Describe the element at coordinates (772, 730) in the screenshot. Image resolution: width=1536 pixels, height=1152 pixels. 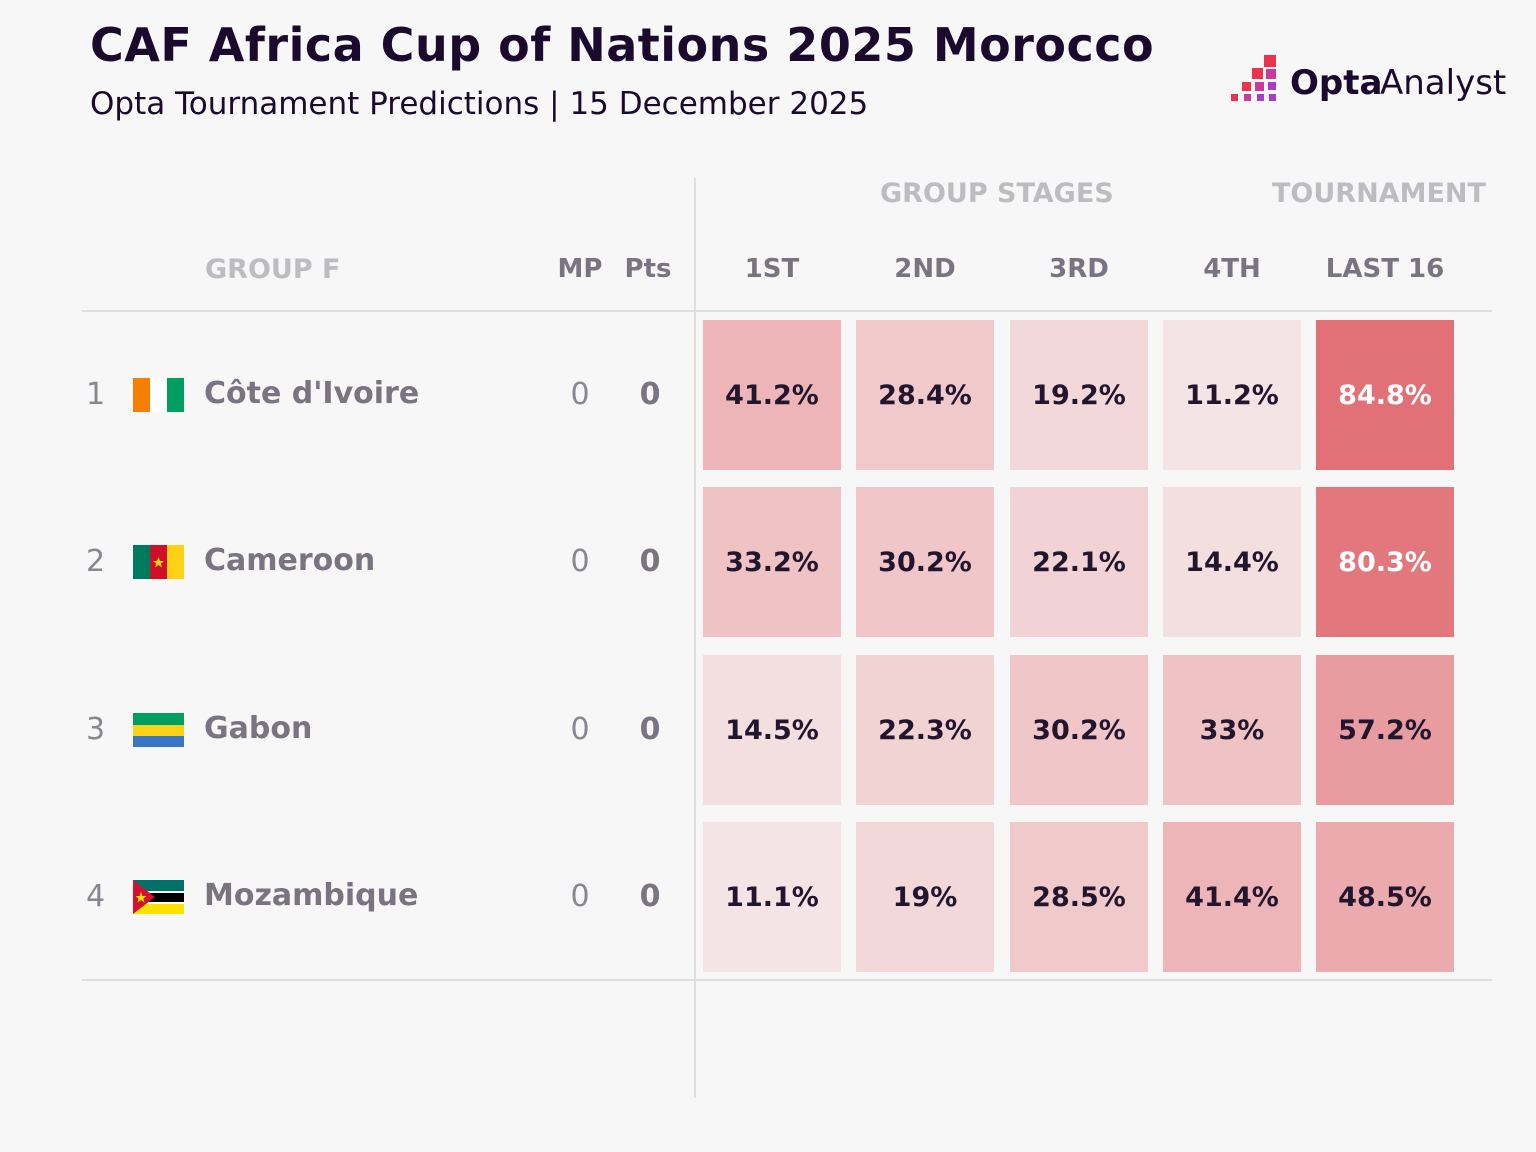
I see `heat-cell: 14.5%` at that location.